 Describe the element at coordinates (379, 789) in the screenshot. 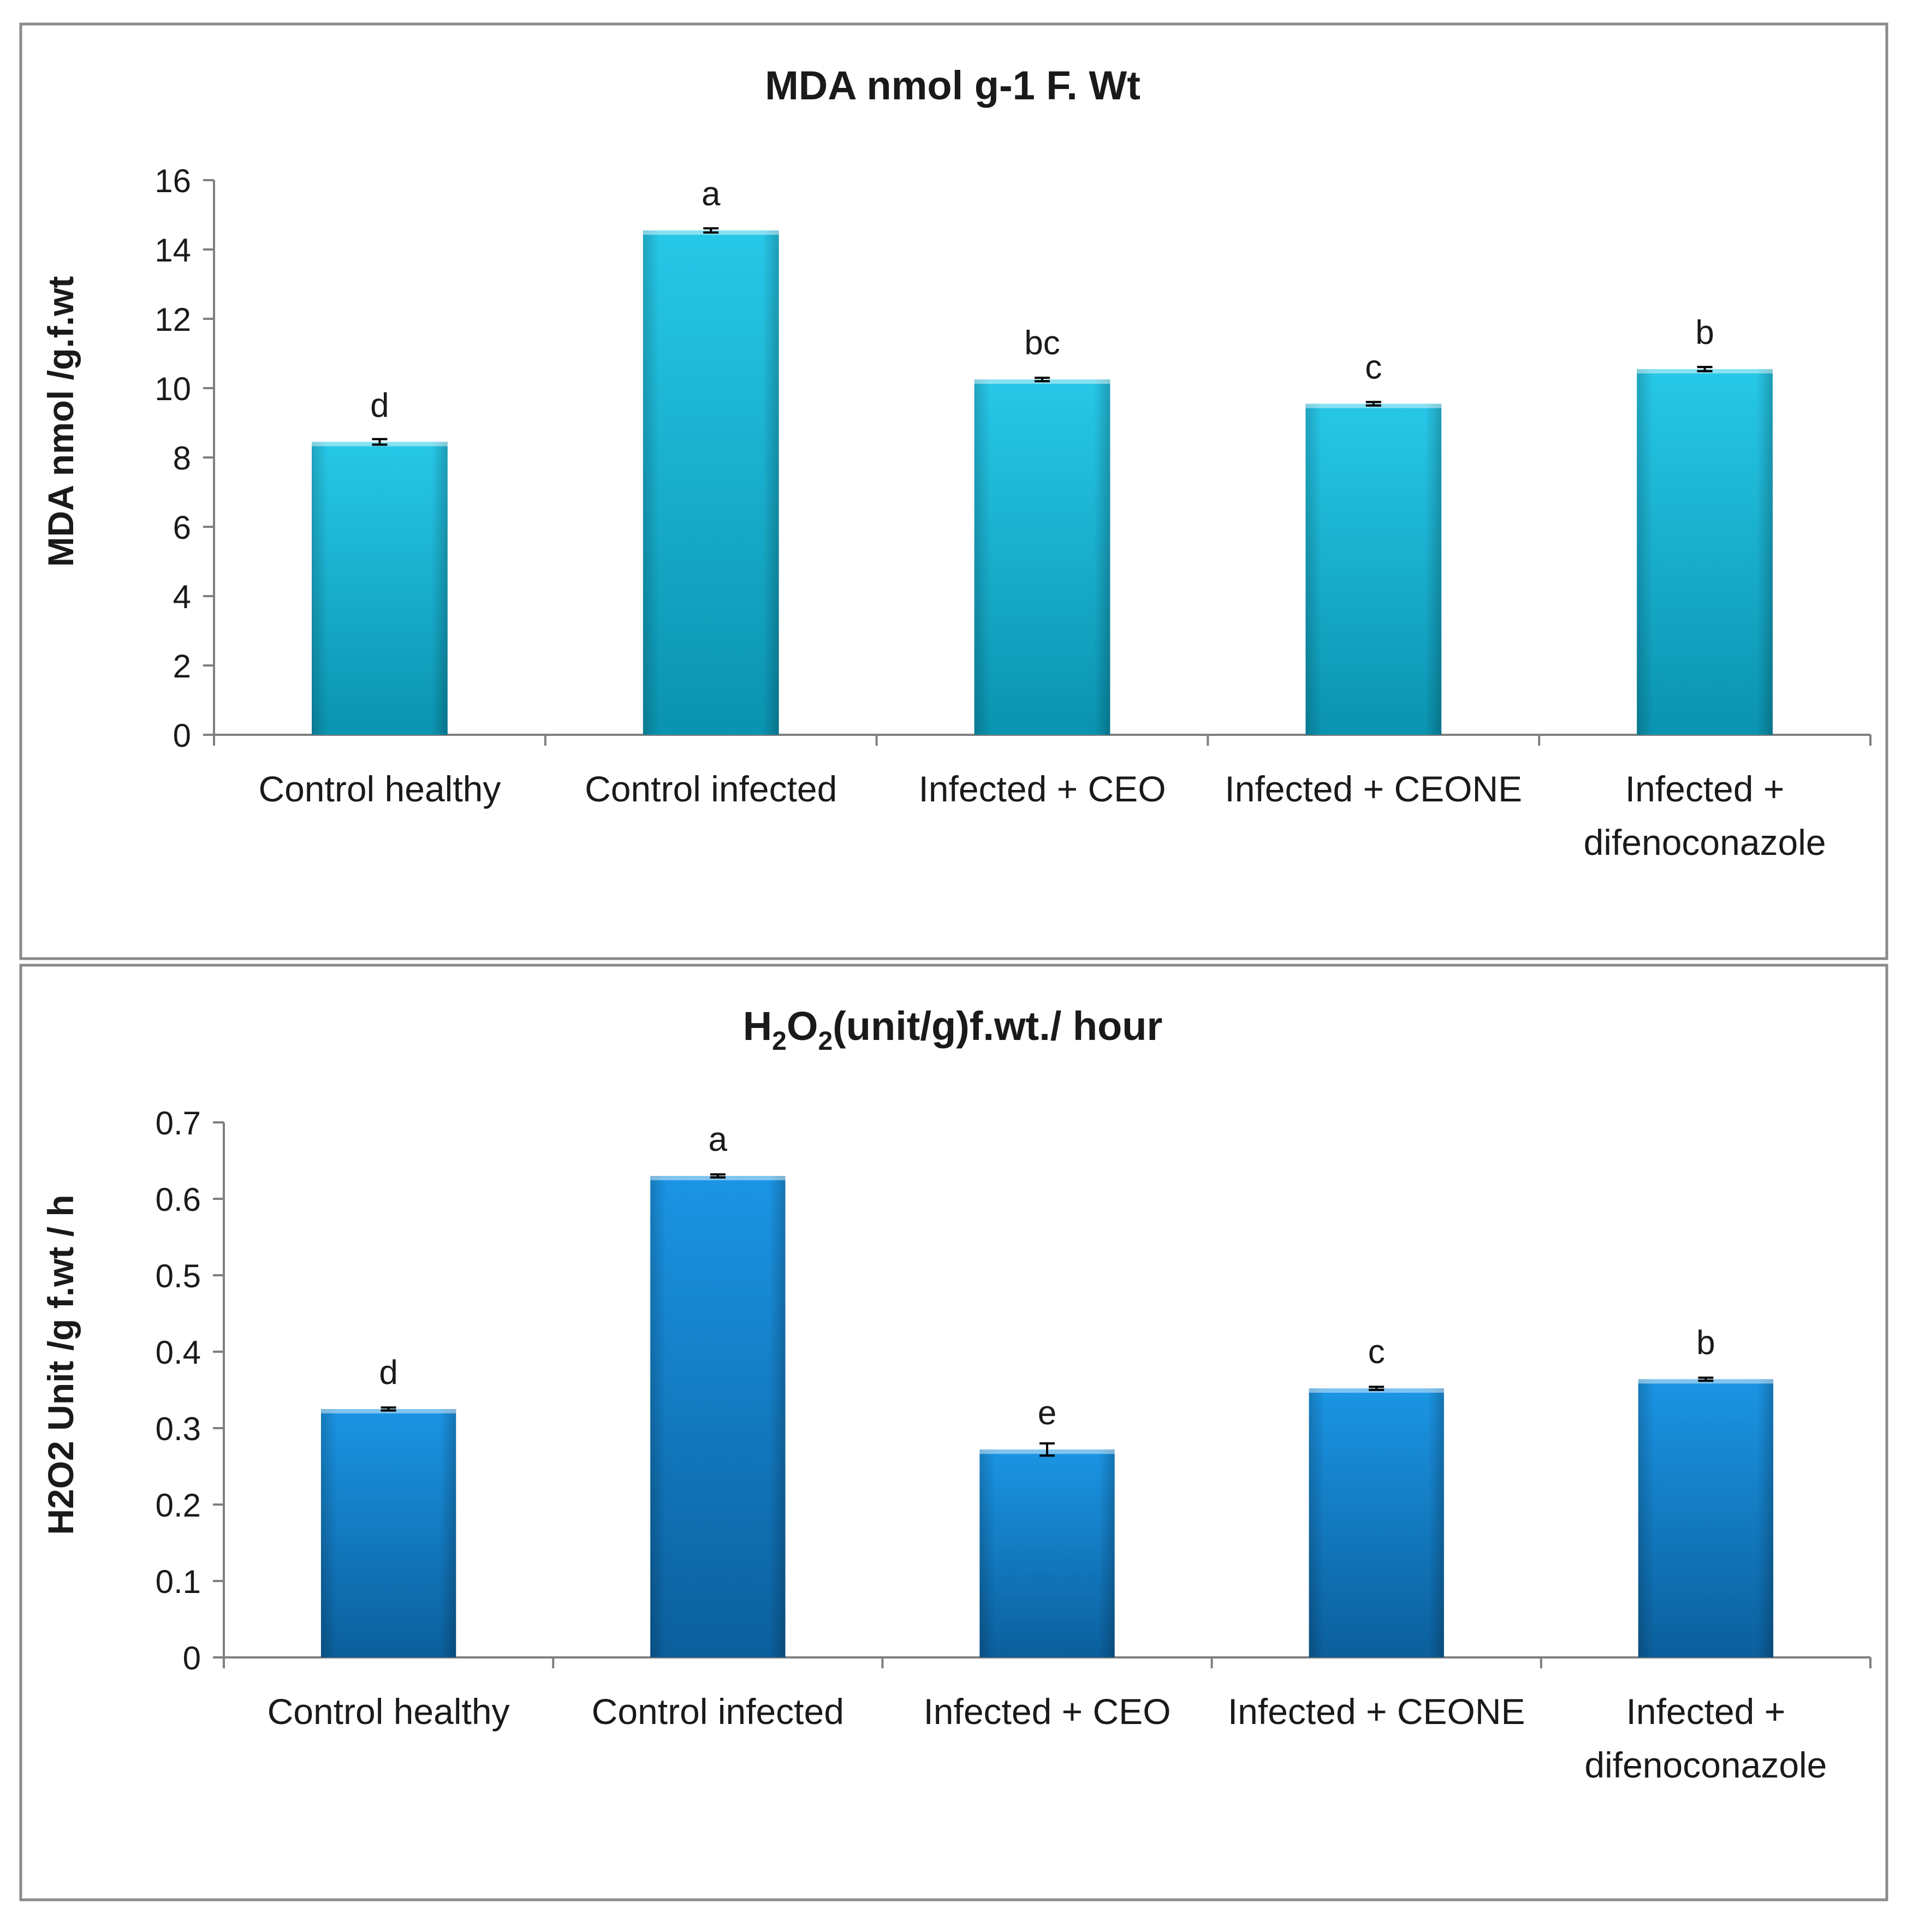

I see `mda-category-label: Control healthy` at that location.